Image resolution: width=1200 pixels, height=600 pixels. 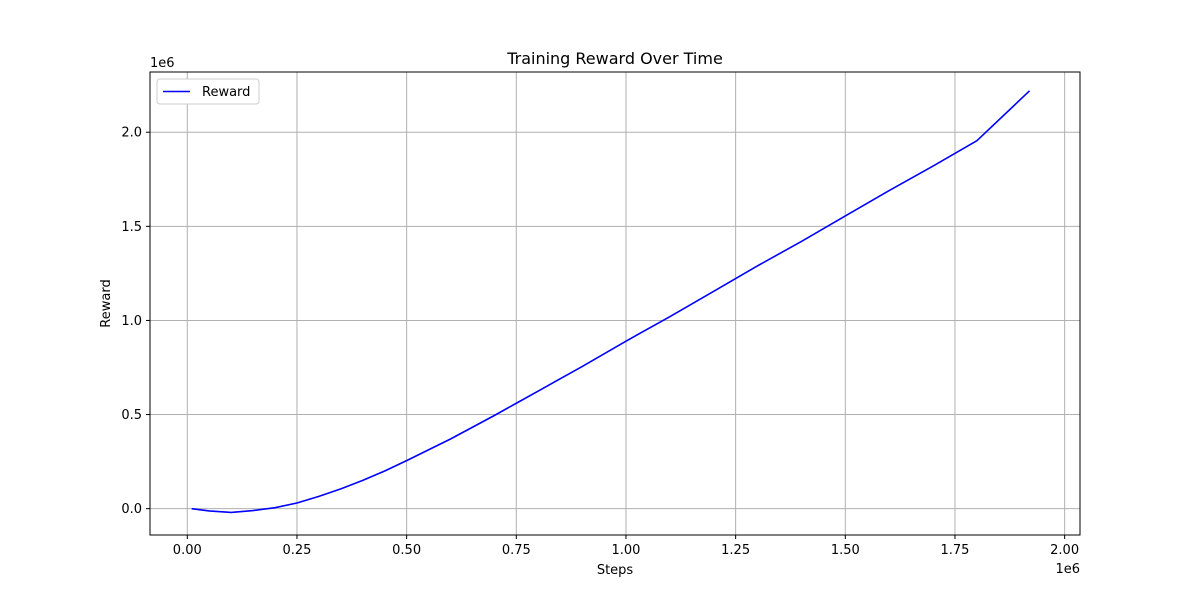 I want to click on x-tick-label: 0.00, so click(x=187, y=550).